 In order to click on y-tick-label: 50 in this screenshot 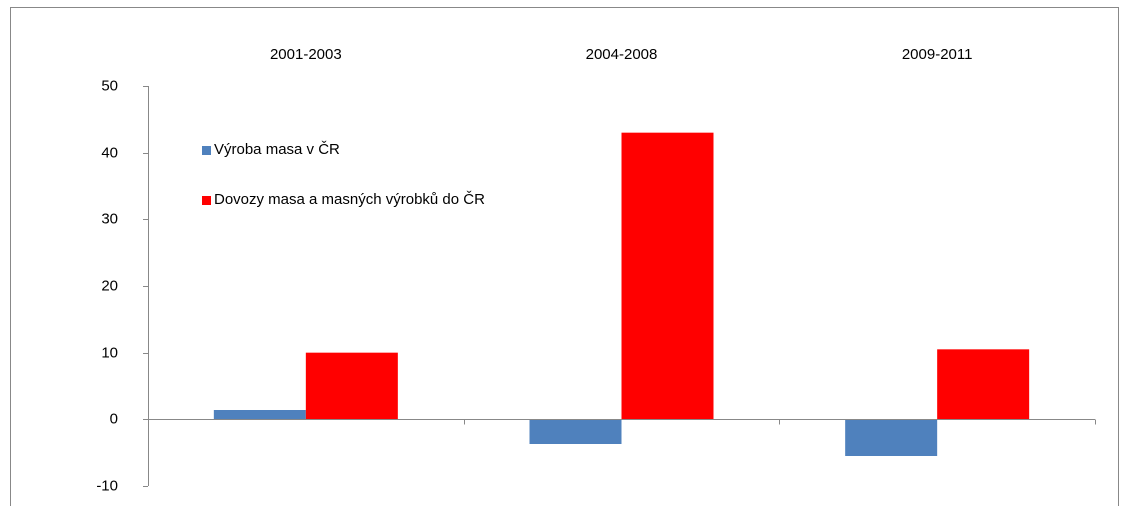, I will do `click(109, 85)`.